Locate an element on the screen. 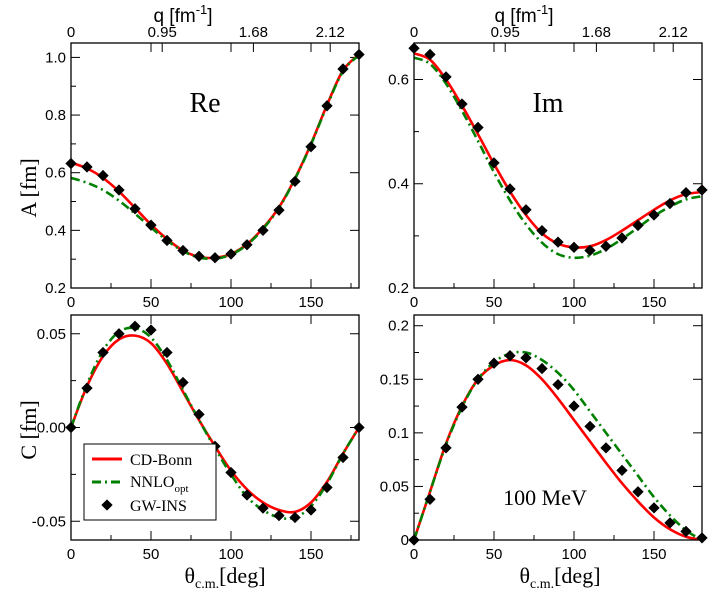 This screenshot has width=708, height=595. legend-label-nnlo: NNLOopt is located at coordinates (159, 484).